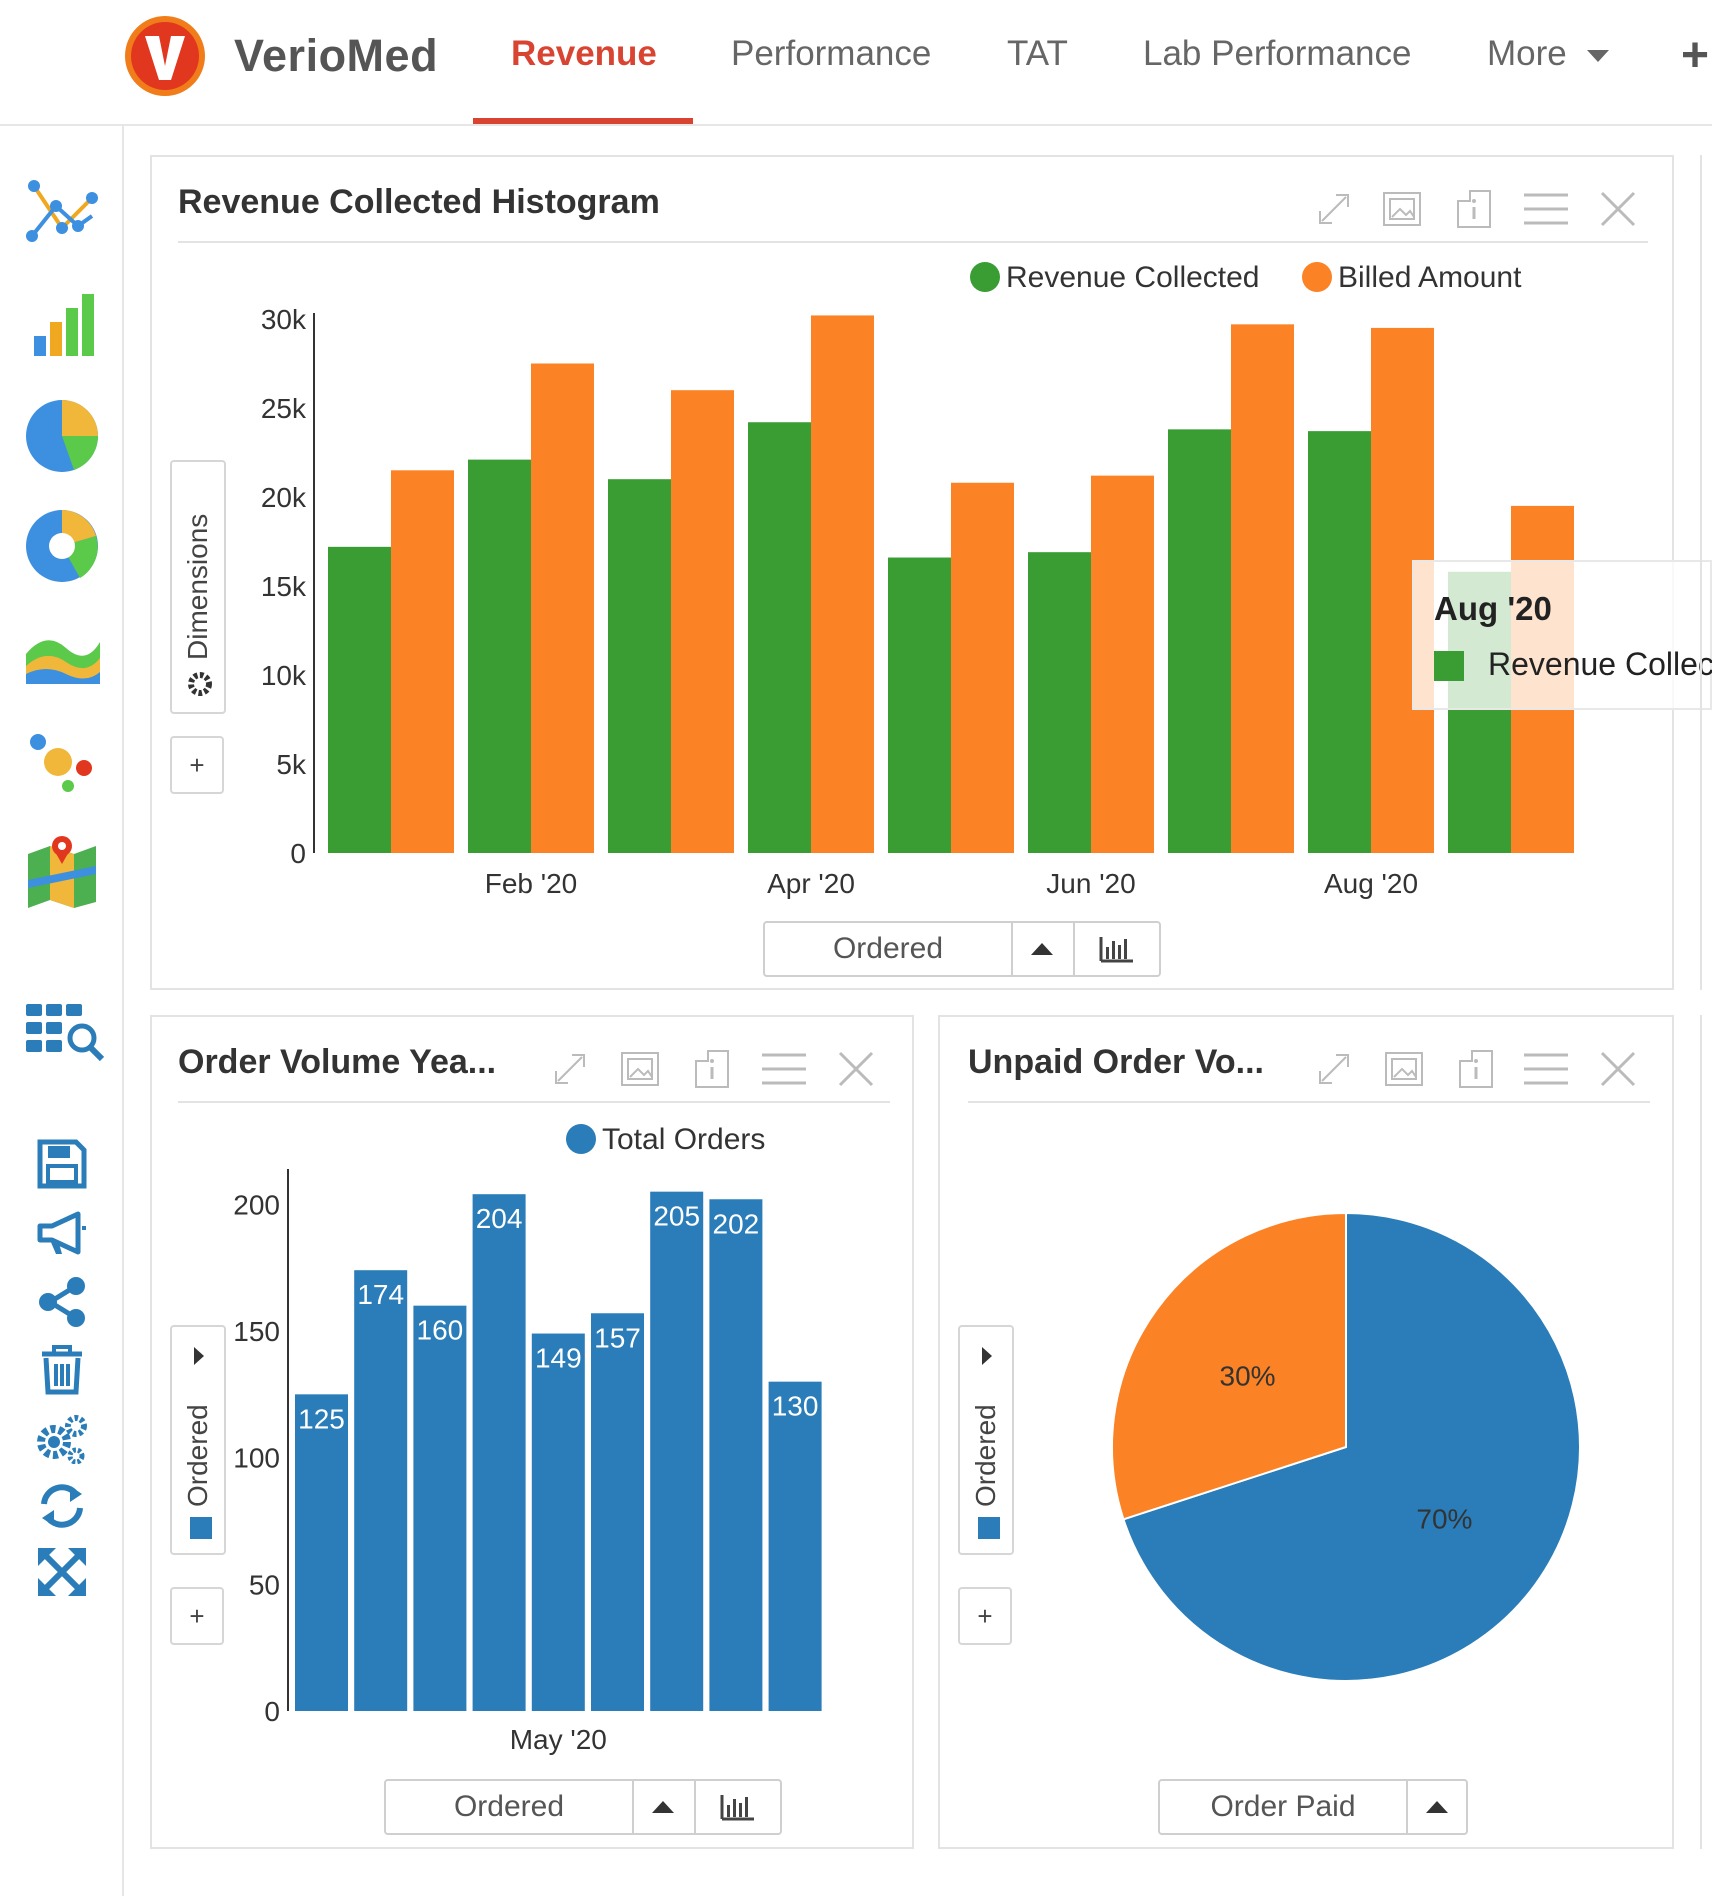  I want to click on save-icon, so click(62, 1164).